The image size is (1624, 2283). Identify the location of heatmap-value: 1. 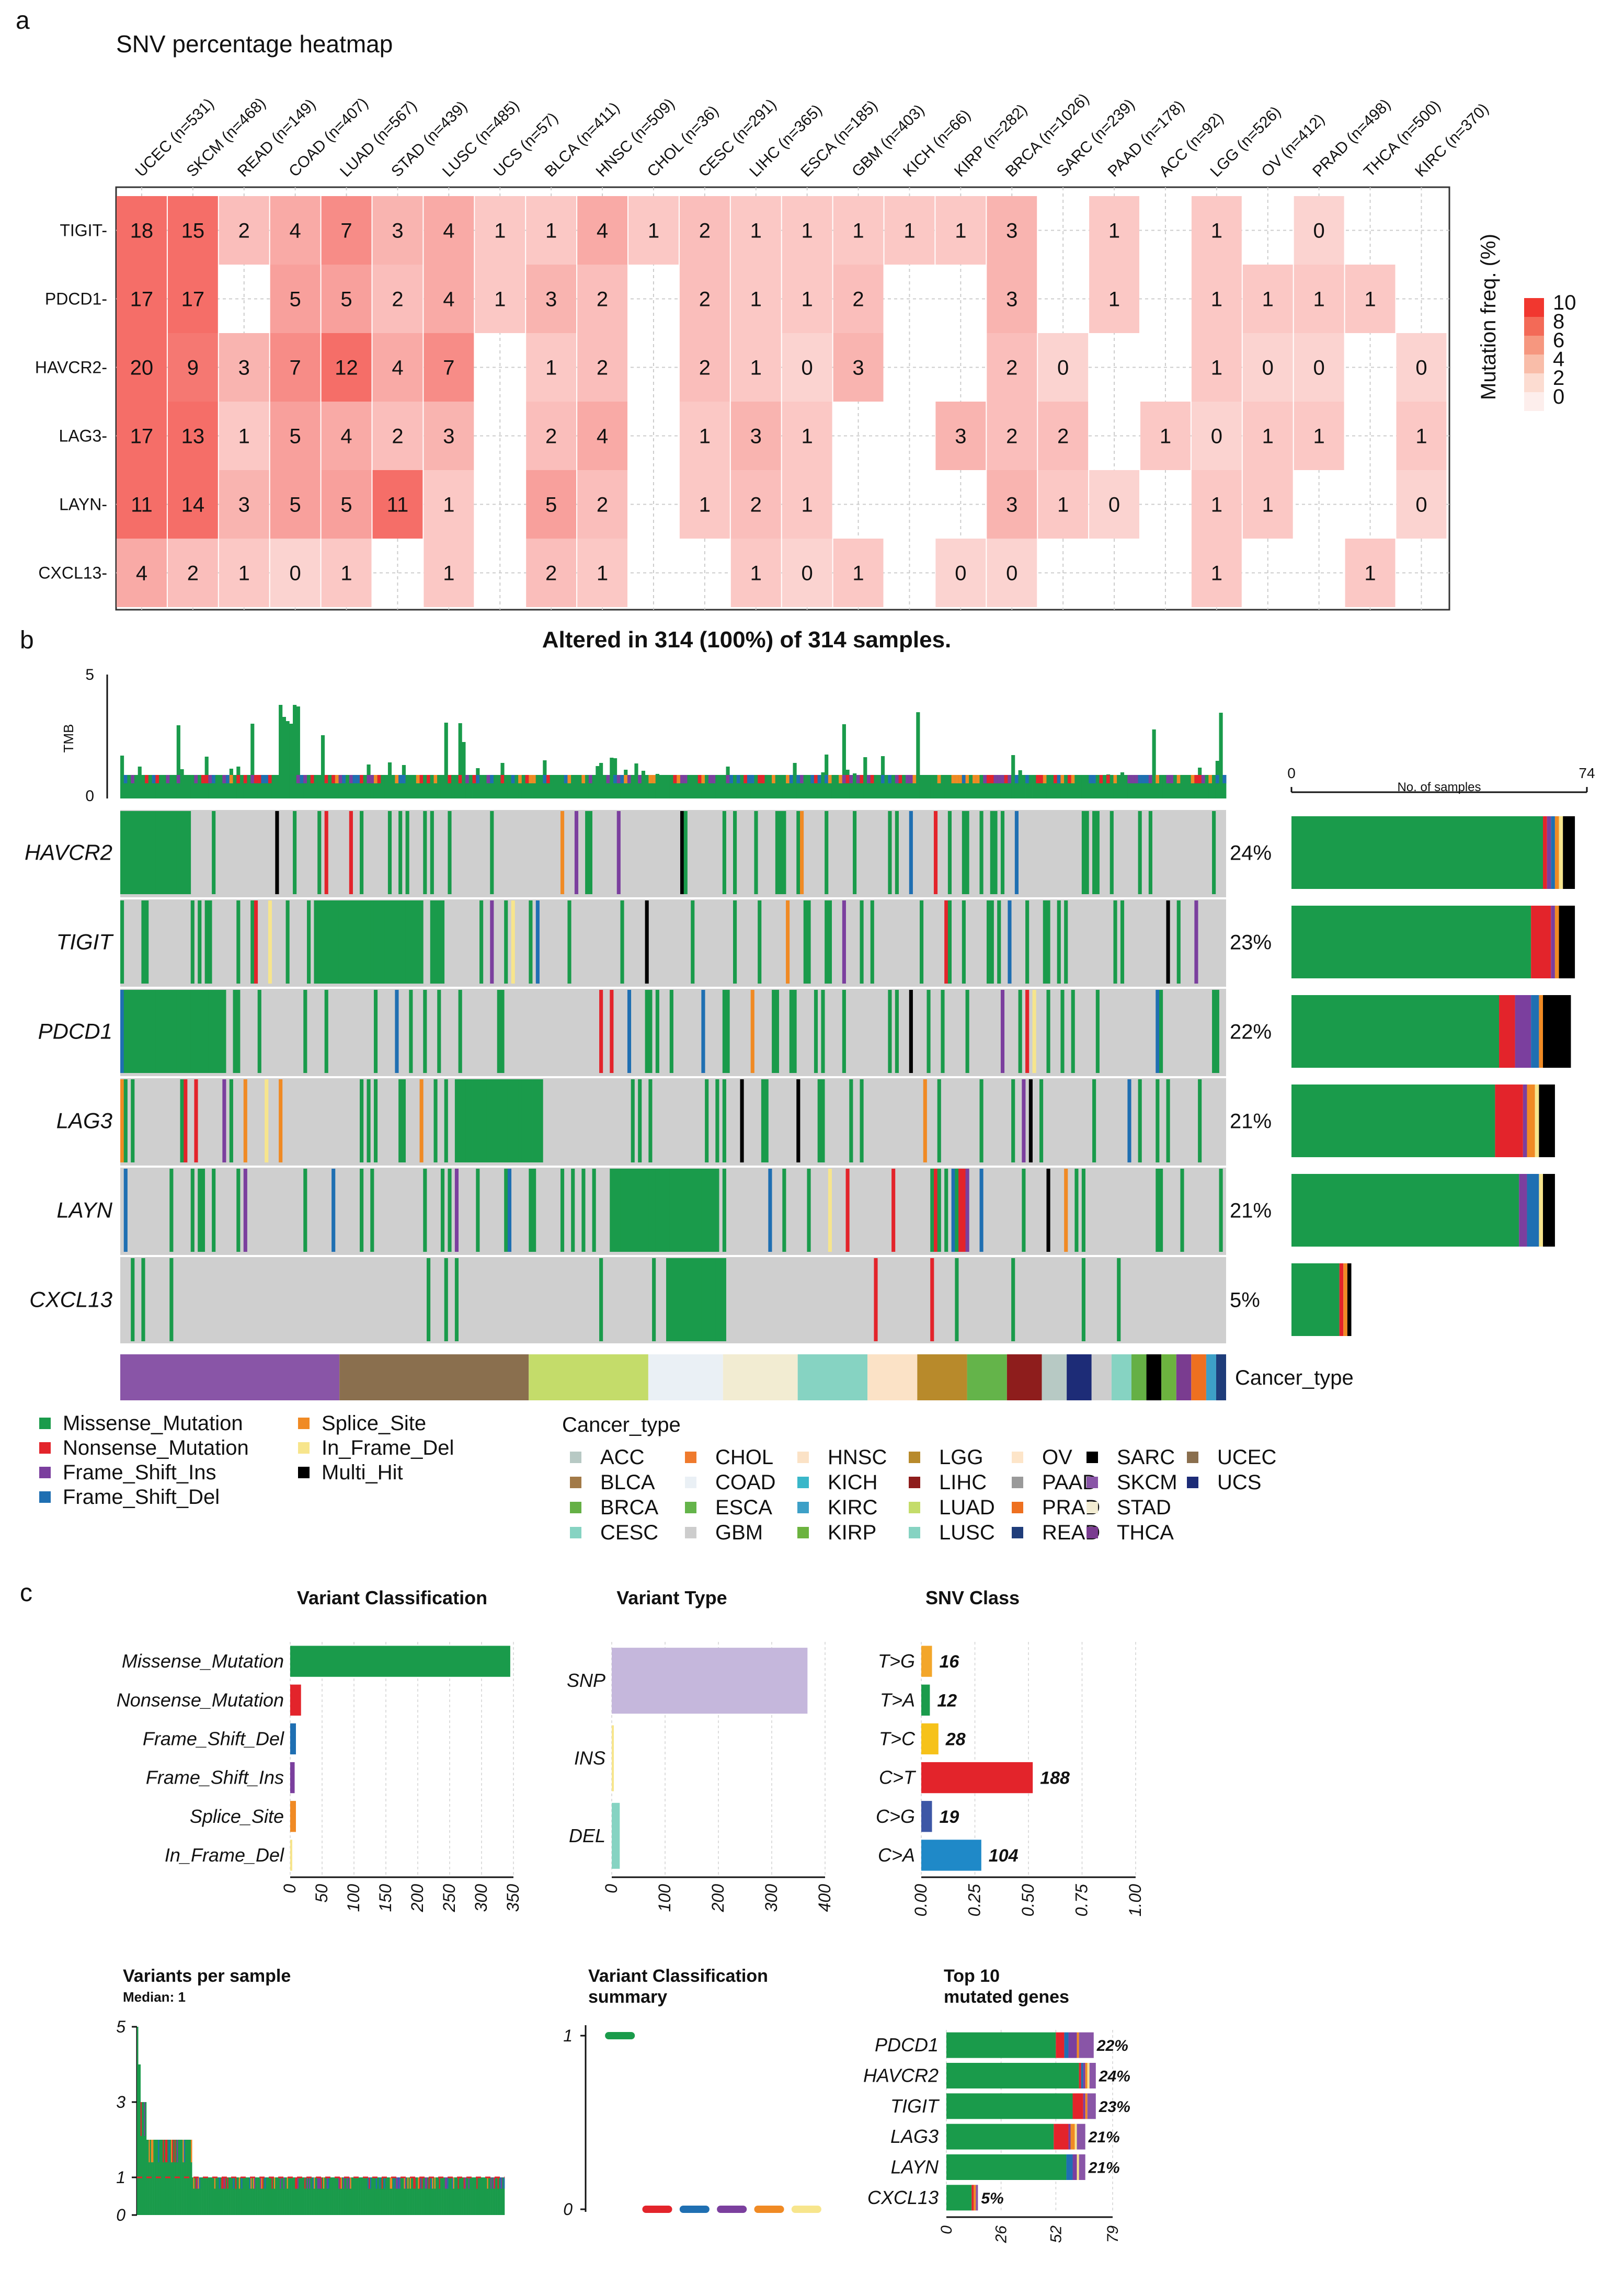
(551, 231).